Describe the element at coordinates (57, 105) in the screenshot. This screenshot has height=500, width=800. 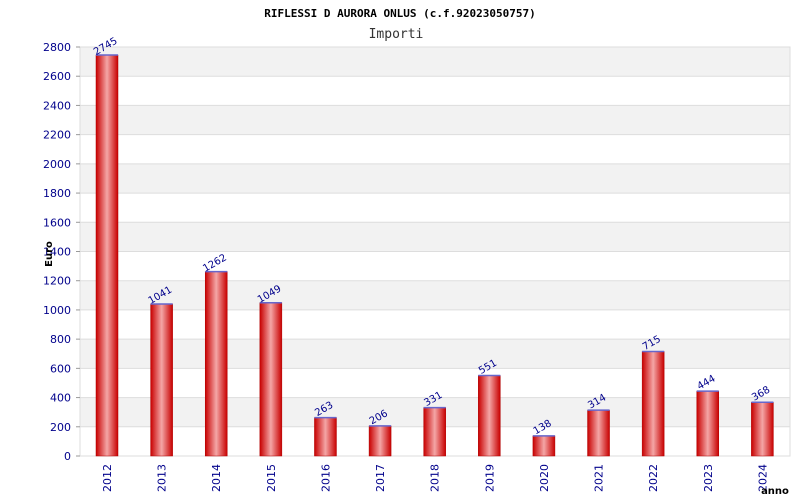
I see `y-tick-label: 2400` at that location.